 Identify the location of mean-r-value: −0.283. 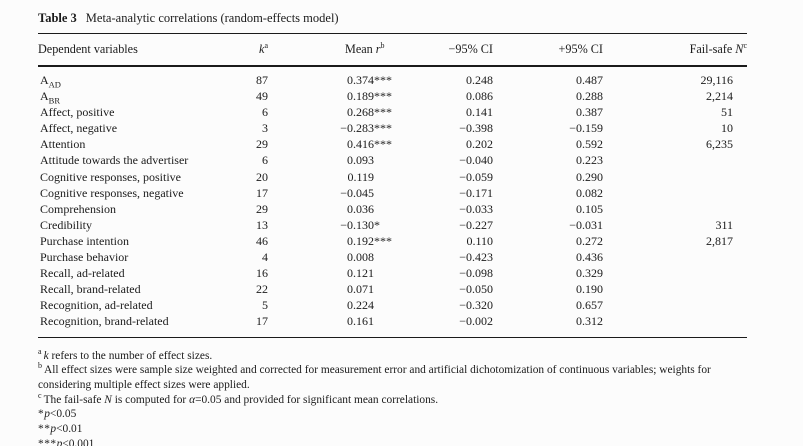
(357, 128).